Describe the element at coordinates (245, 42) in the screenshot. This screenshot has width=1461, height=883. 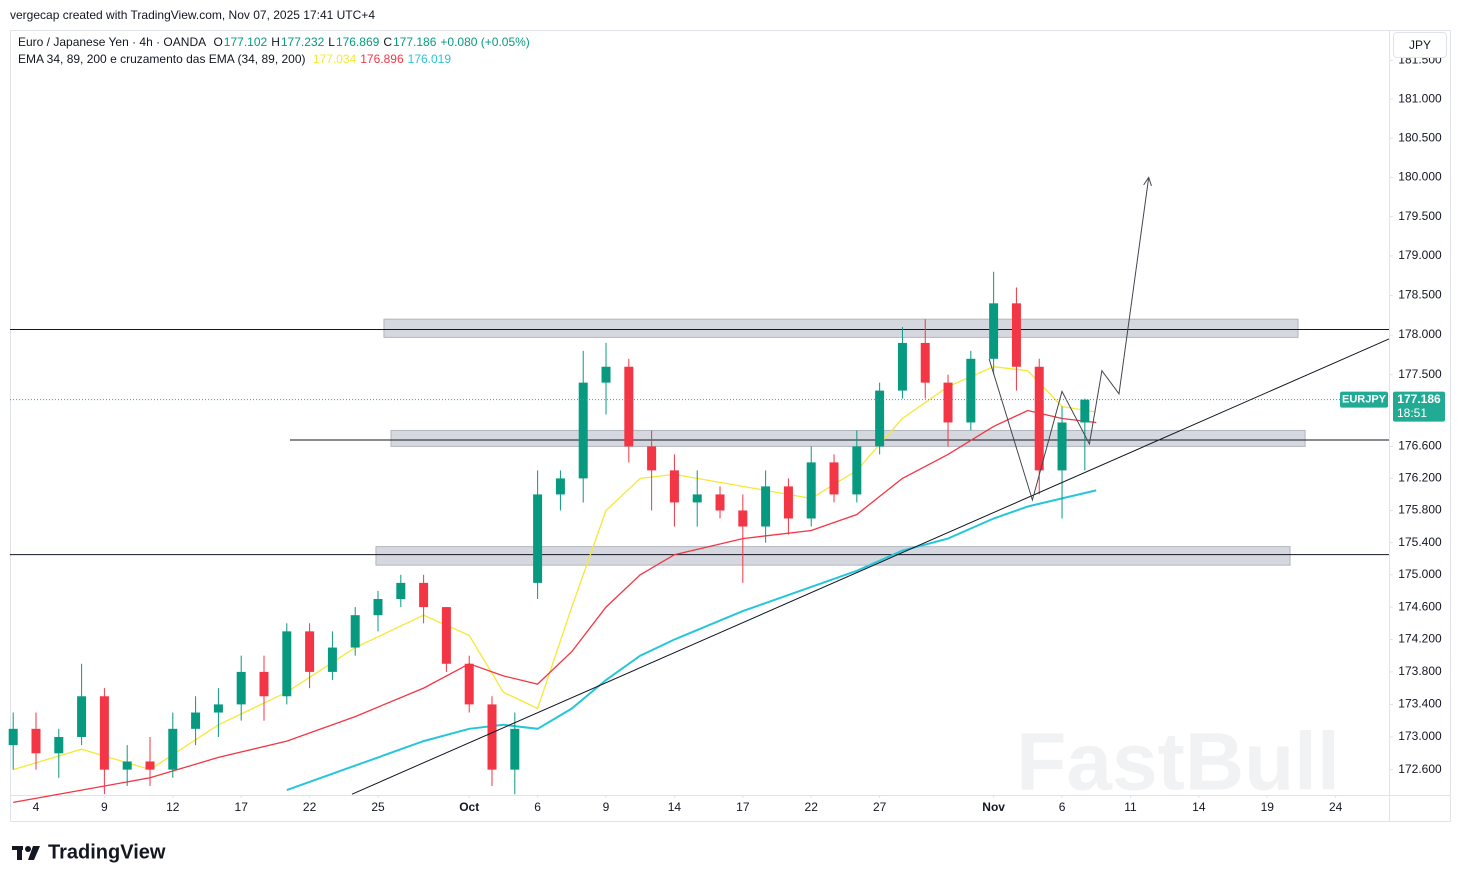
I see `ohlc-value: 177.102` at that location.